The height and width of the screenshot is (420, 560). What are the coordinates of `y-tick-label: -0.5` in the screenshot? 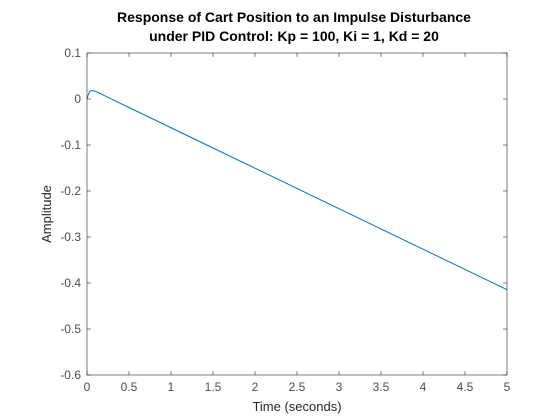 It's located at (70, 329).